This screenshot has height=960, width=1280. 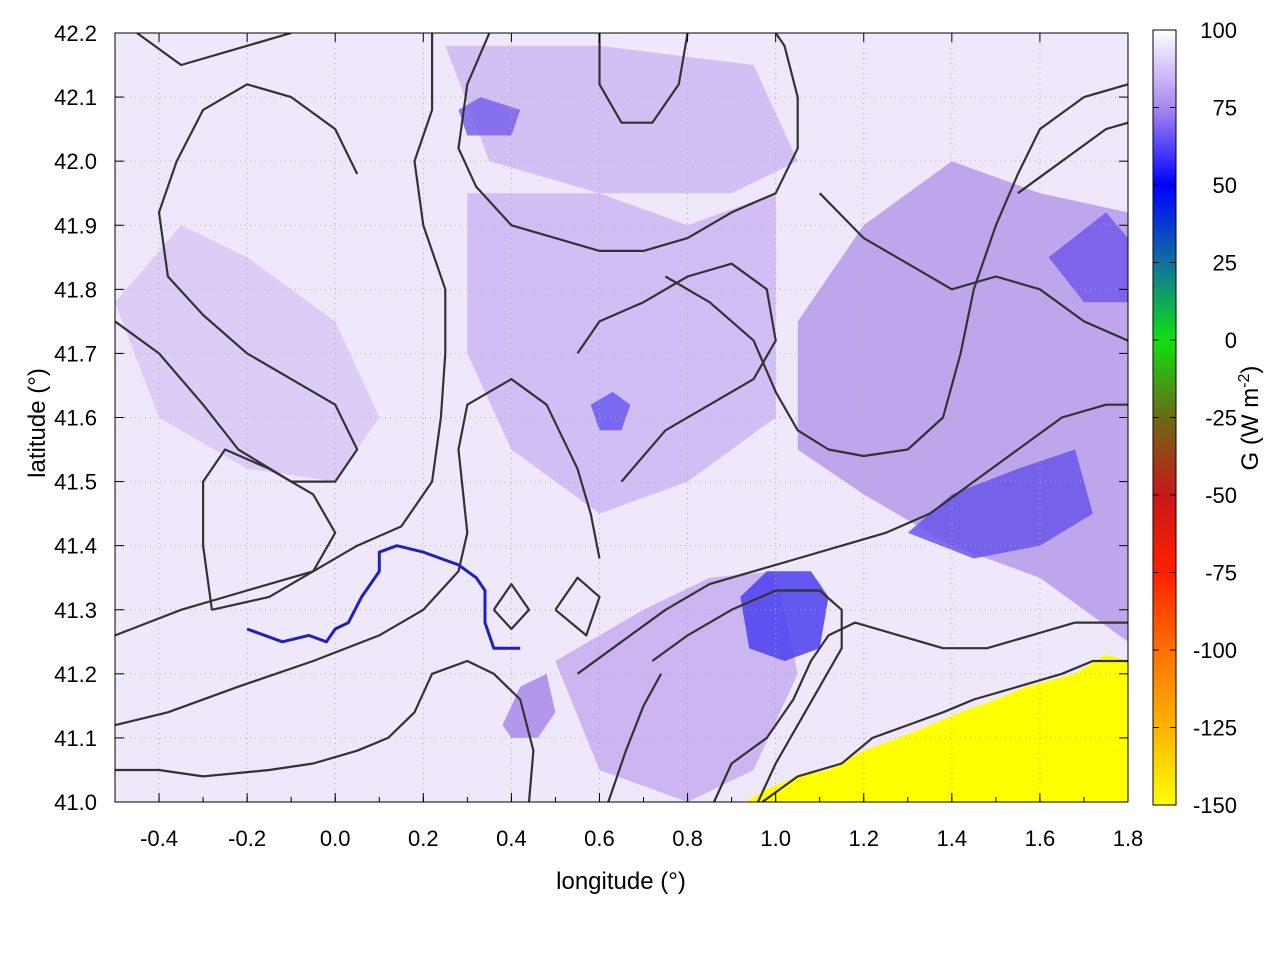 I want to click on x-axis-label: longitude (°), so click(x=621, y=881).